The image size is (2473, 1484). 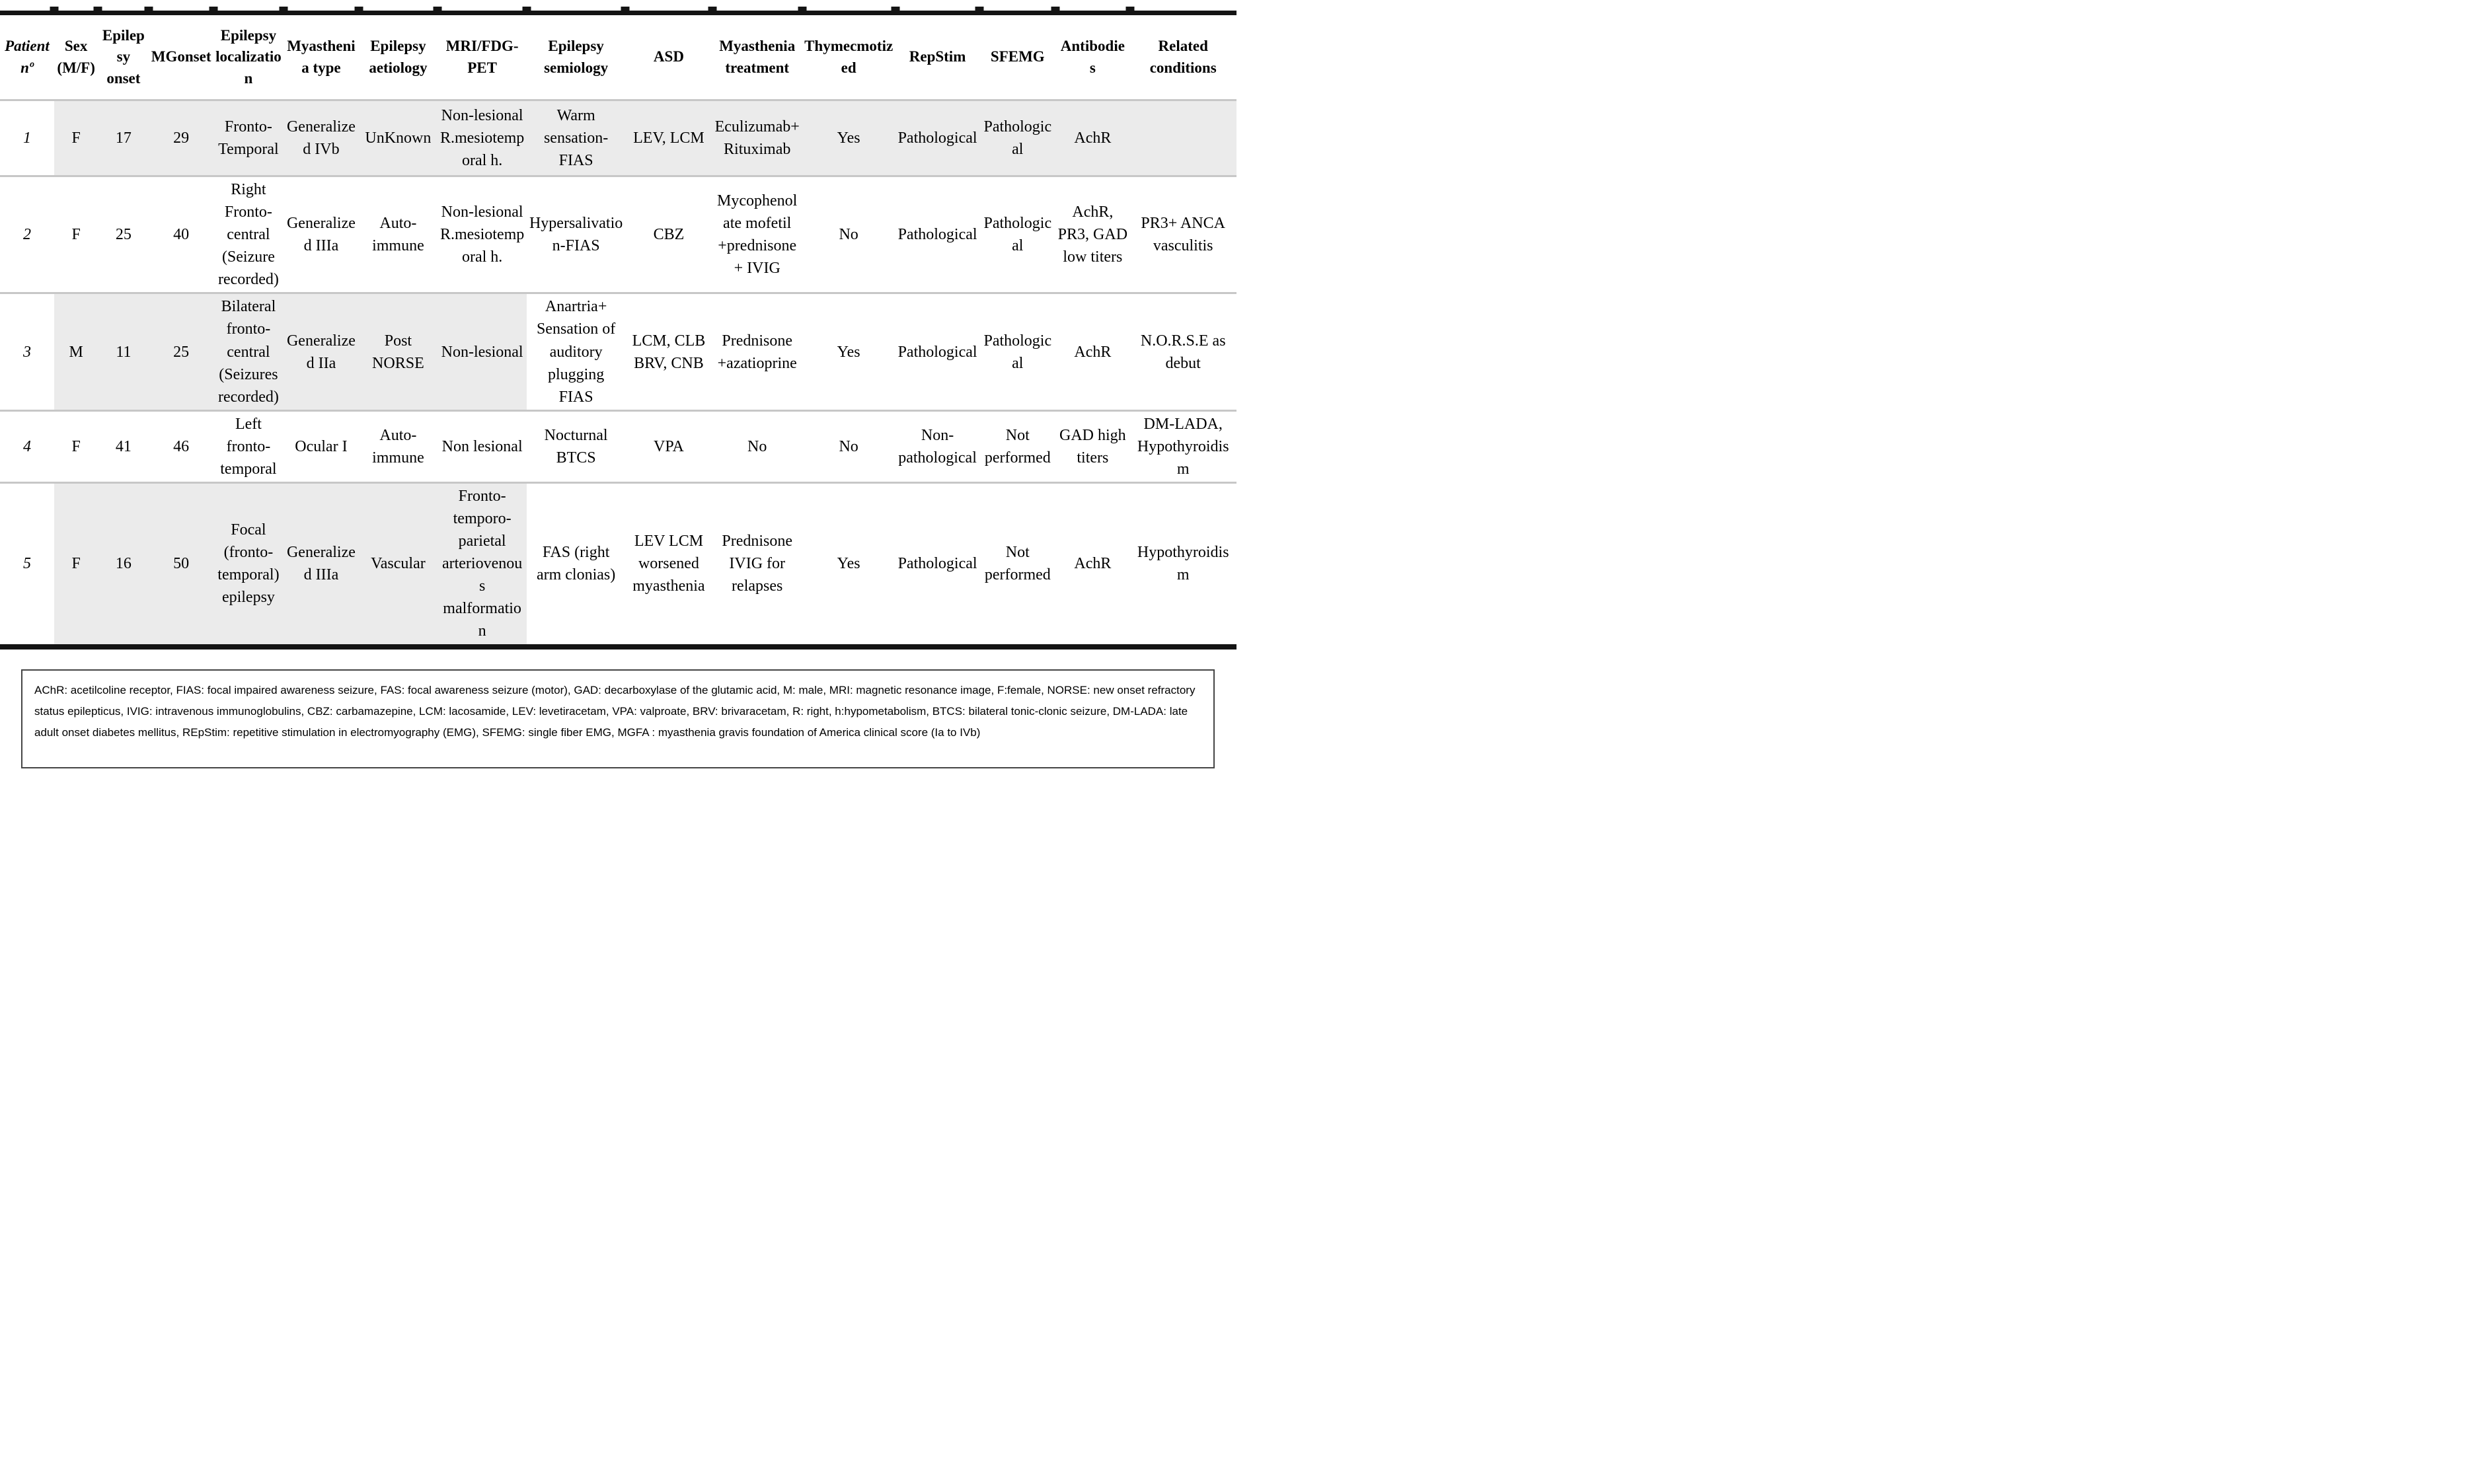 I want to click on table-cell-sfemg: Not performed, so click(x=1017, y=564).